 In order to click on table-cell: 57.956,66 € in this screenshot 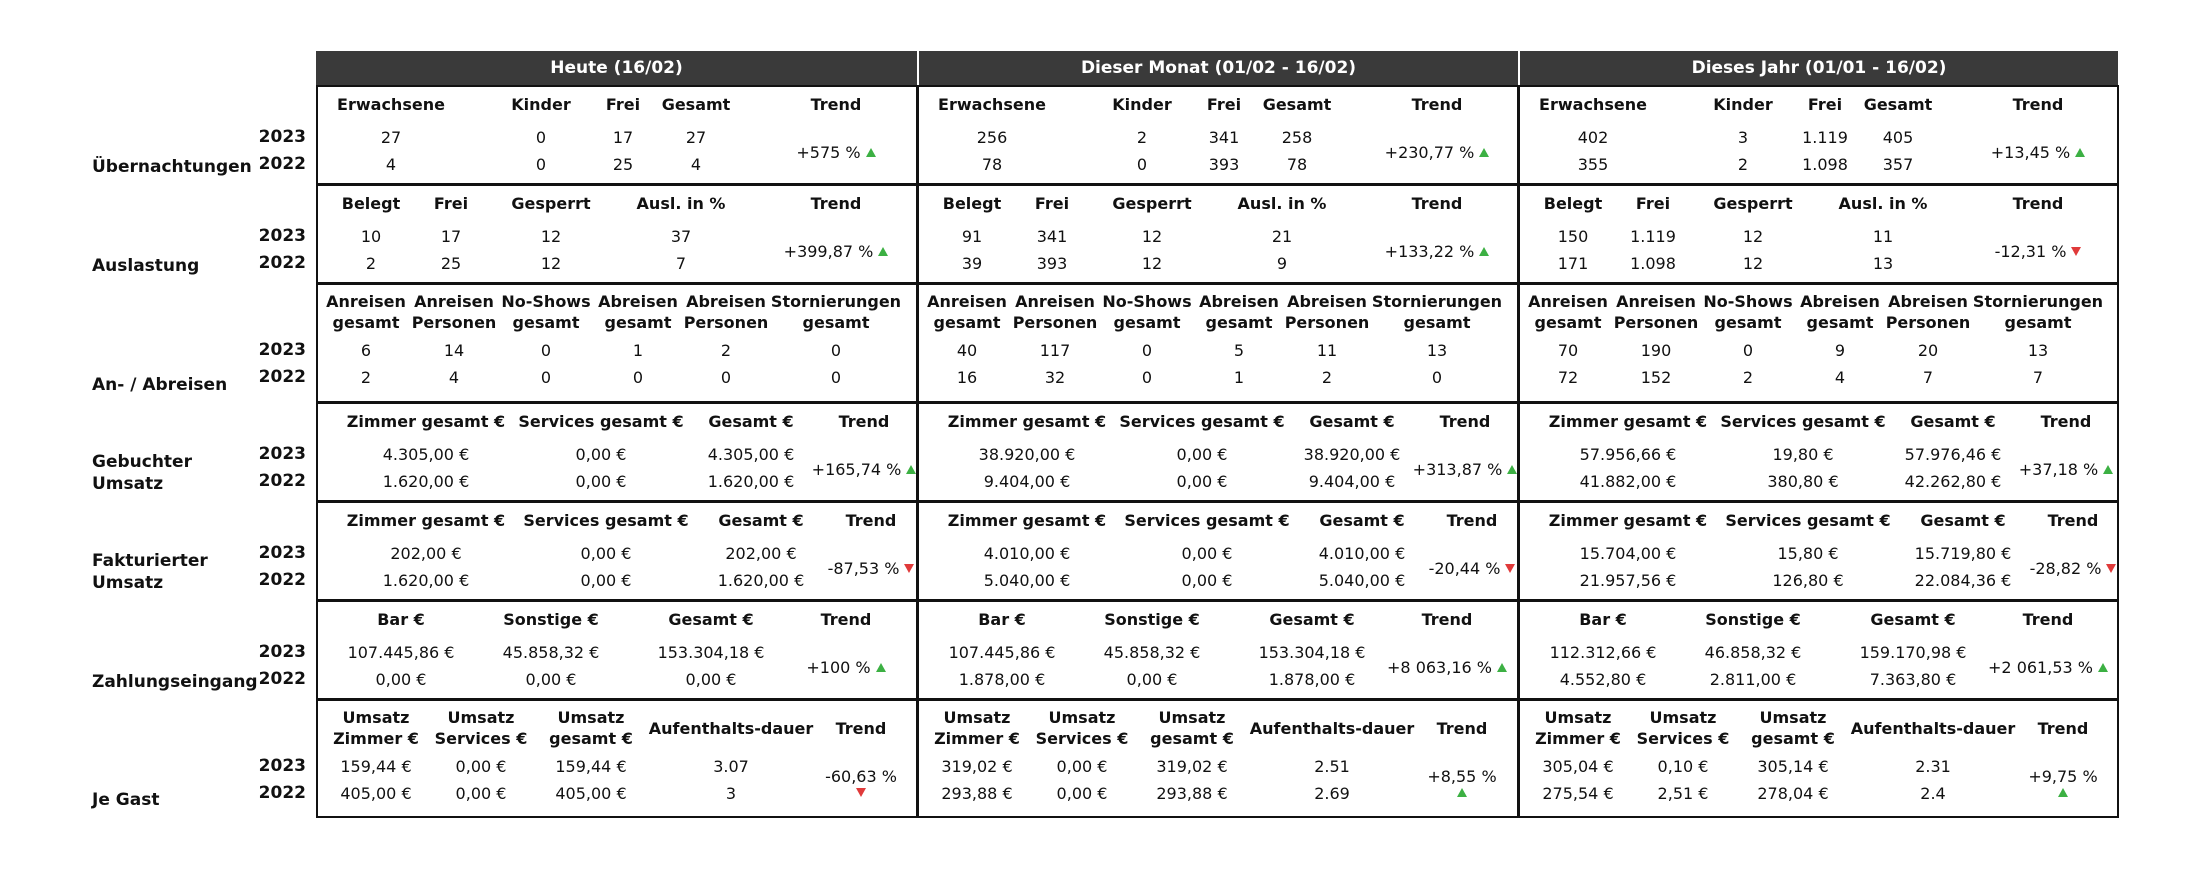, I will do `click(1628, 454)`.